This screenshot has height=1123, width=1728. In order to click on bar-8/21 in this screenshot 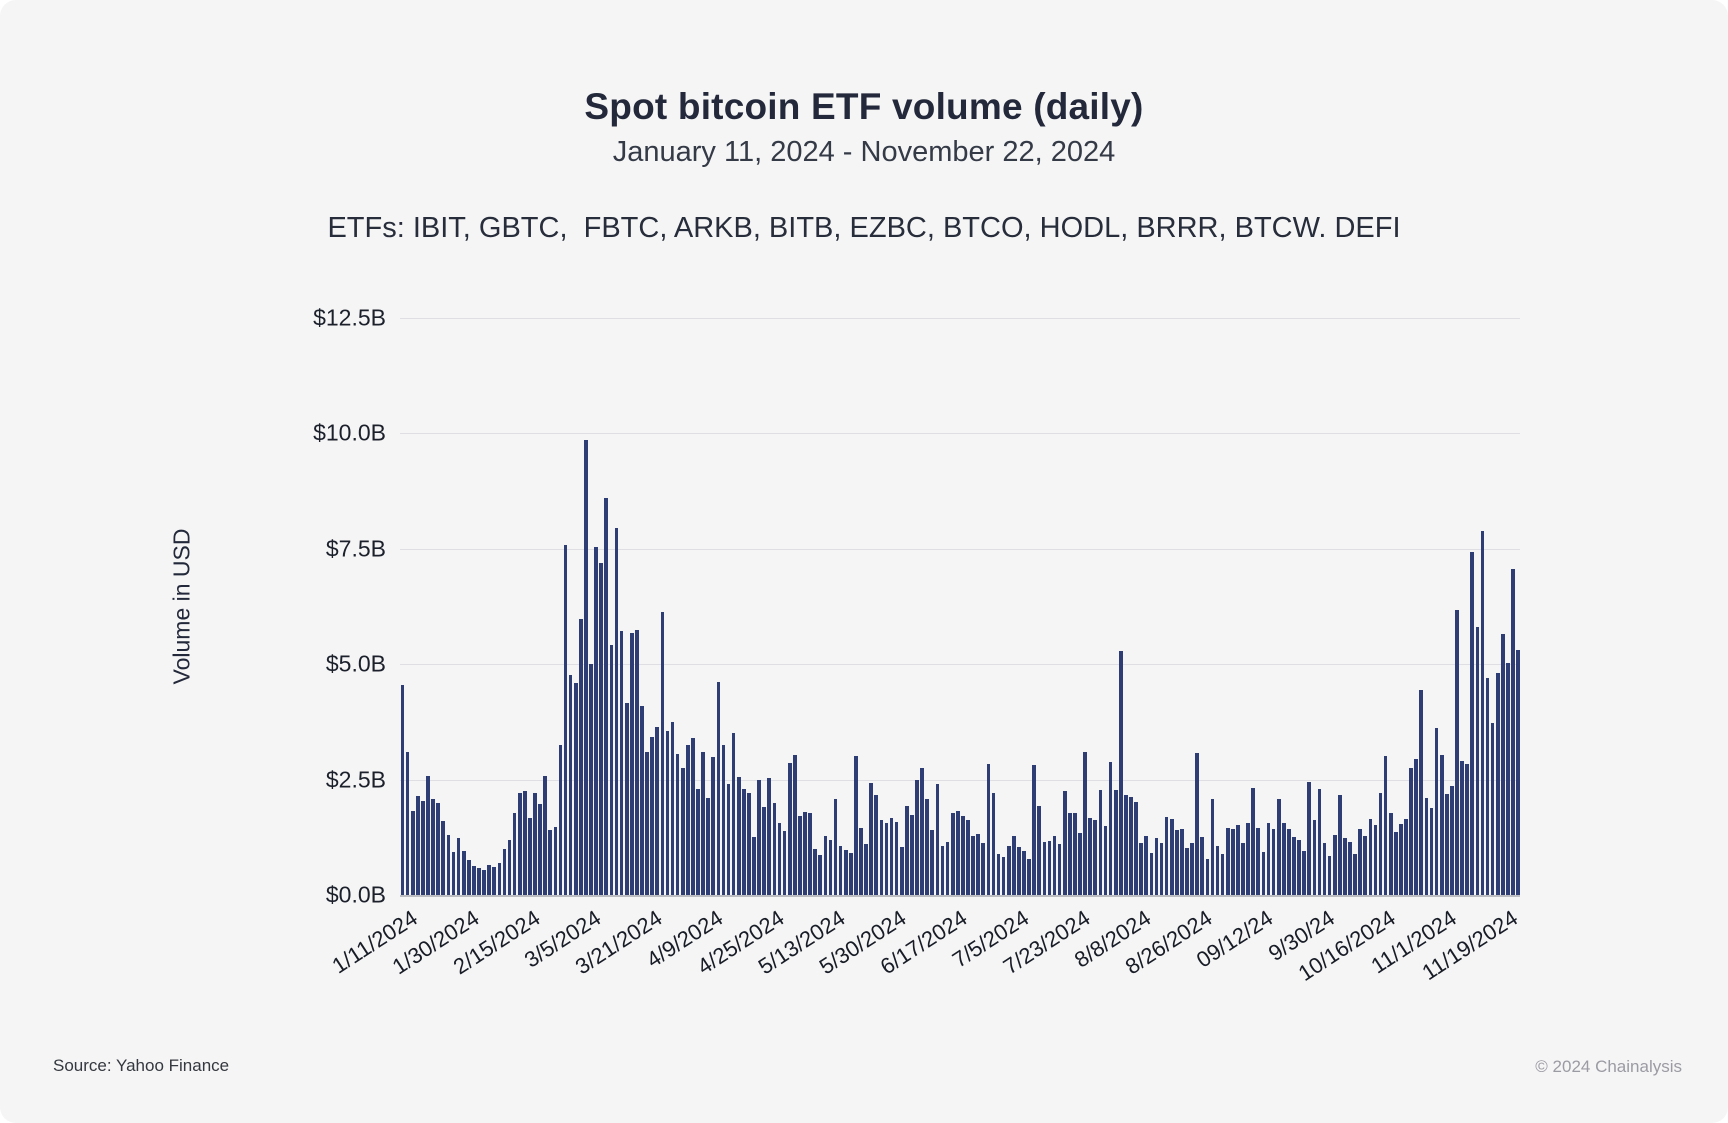, I will do `click(1182, 862)`.